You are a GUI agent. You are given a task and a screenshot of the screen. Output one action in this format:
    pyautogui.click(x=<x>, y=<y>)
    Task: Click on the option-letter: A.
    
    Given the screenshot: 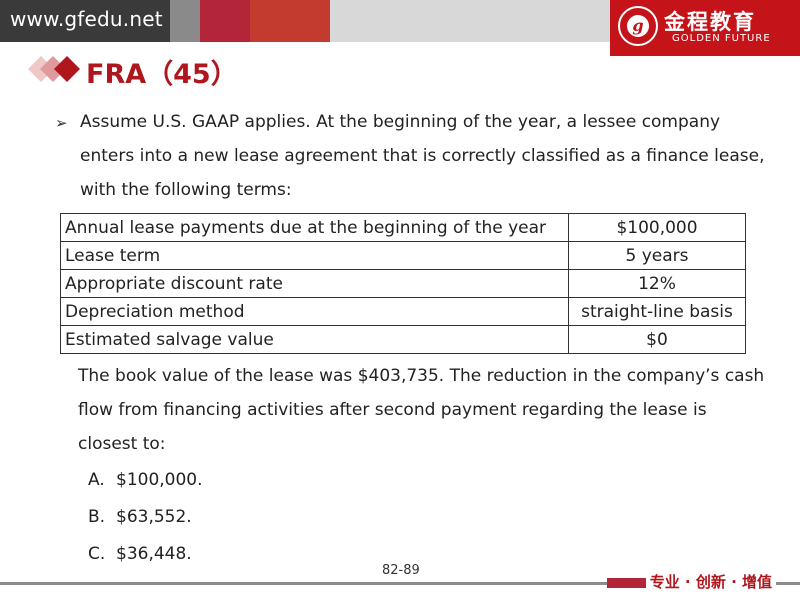 What is the action you would take?
    pyautogui.click(x=96, y=480)
    